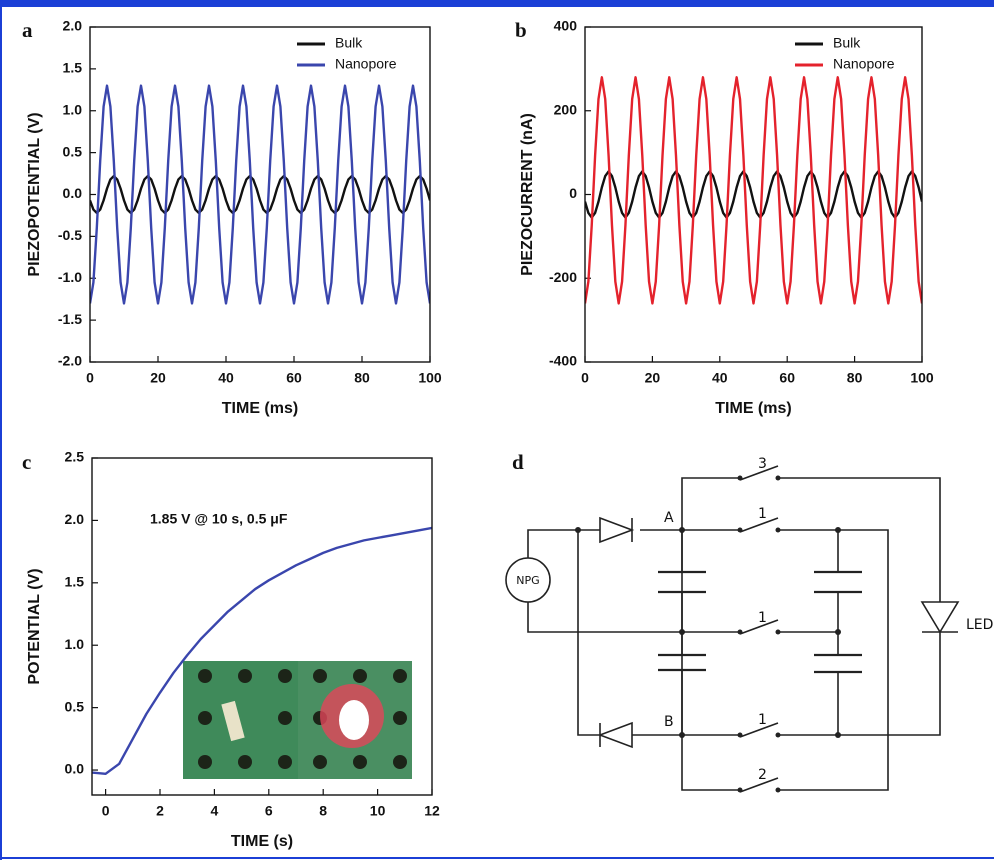  I want to click on x-tick-label: 2, so click(160, 811).